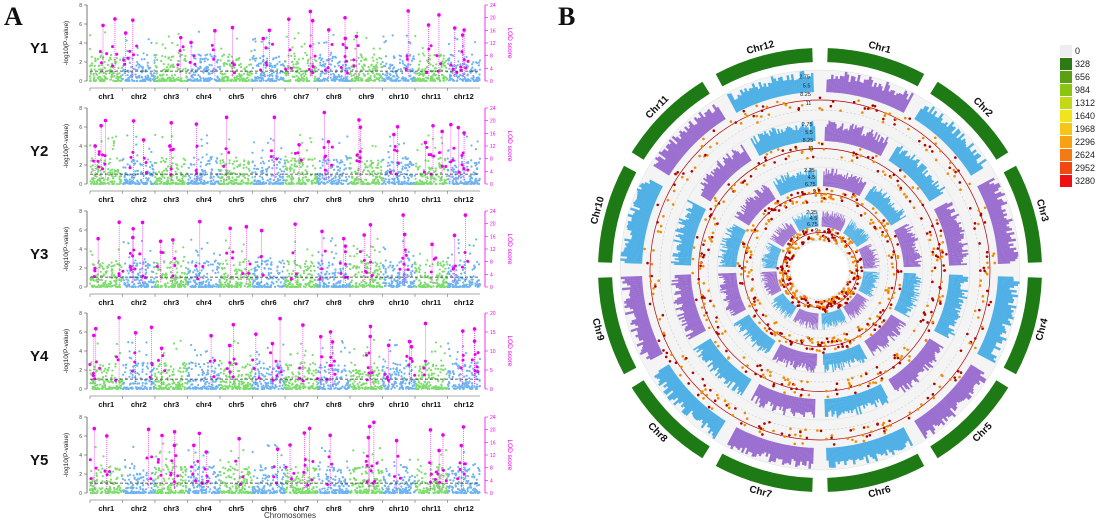 The image size is (1109, 521). I want to click on legend-item: 2624, so click(1083, 154).